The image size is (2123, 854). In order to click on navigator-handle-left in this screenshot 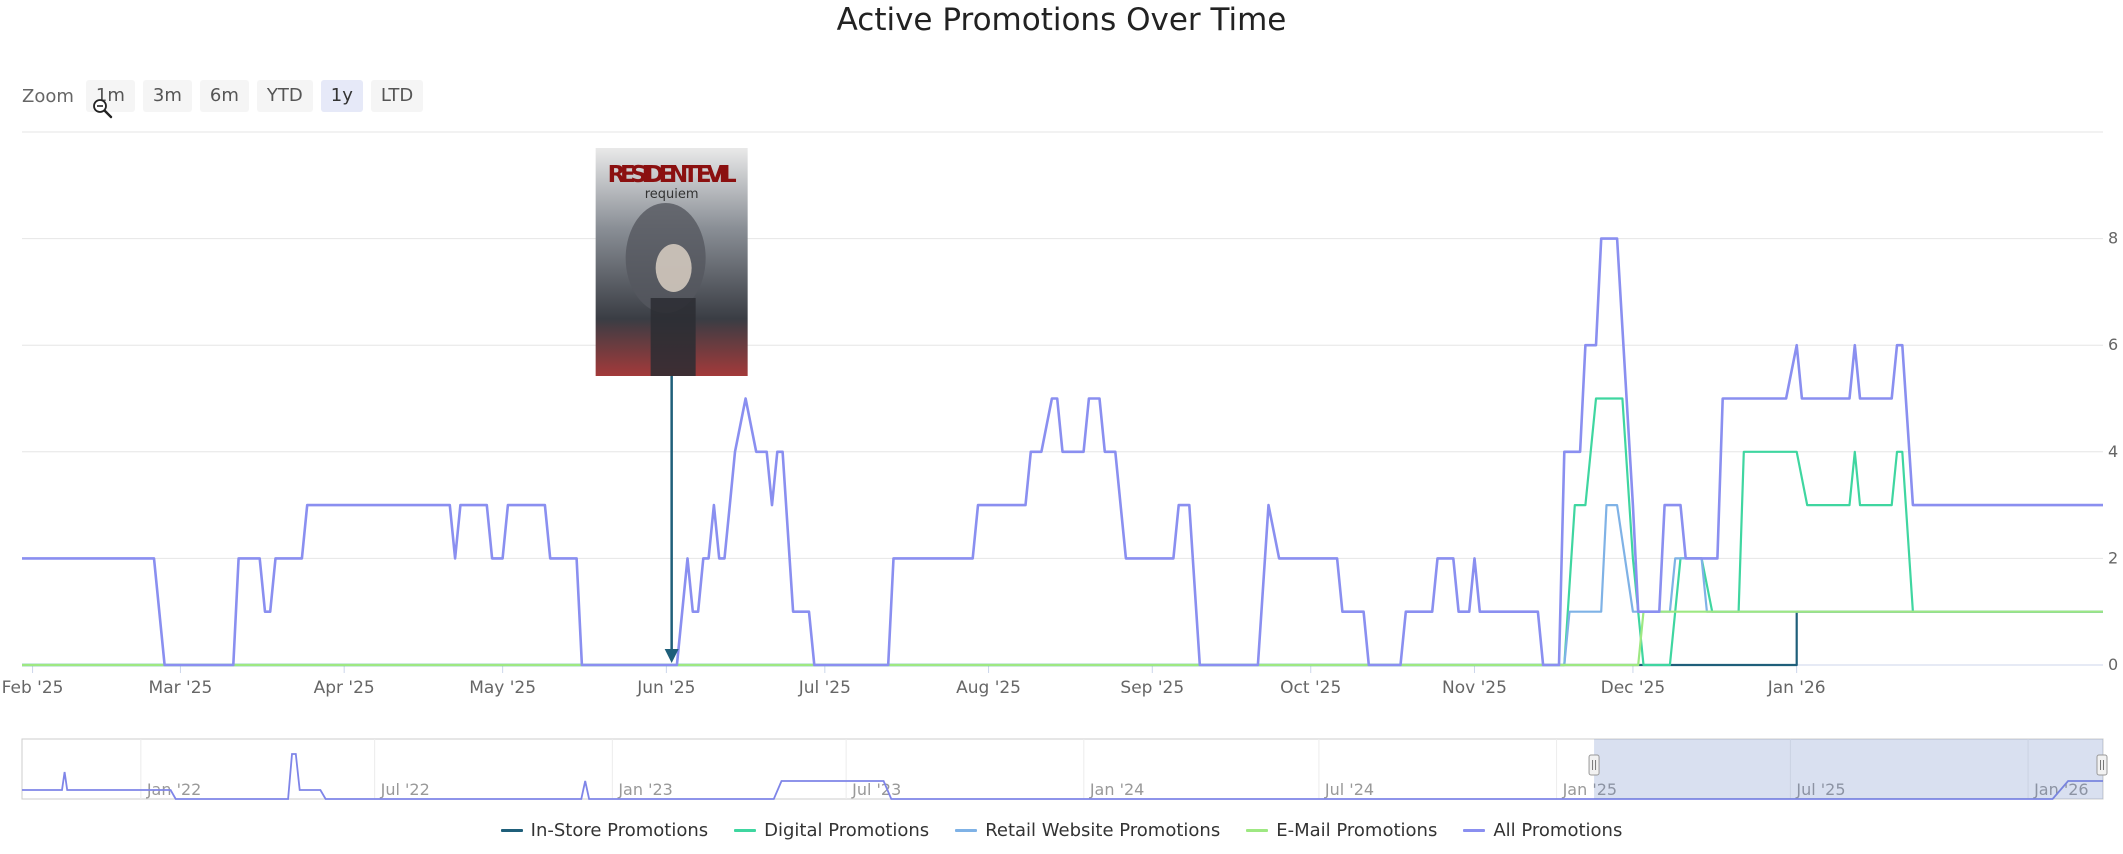, I will do `click(1594, 765)`.